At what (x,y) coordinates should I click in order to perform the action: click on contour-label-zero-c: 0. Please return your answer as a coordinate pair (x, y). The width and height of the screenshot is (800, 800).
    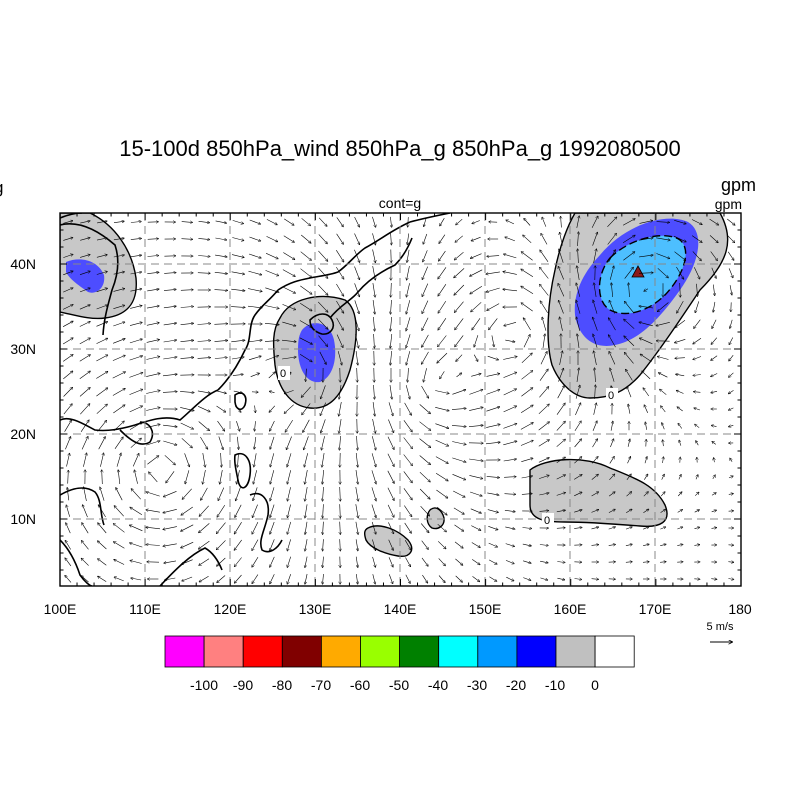
    Looking at the image, I should click on (283, 374).